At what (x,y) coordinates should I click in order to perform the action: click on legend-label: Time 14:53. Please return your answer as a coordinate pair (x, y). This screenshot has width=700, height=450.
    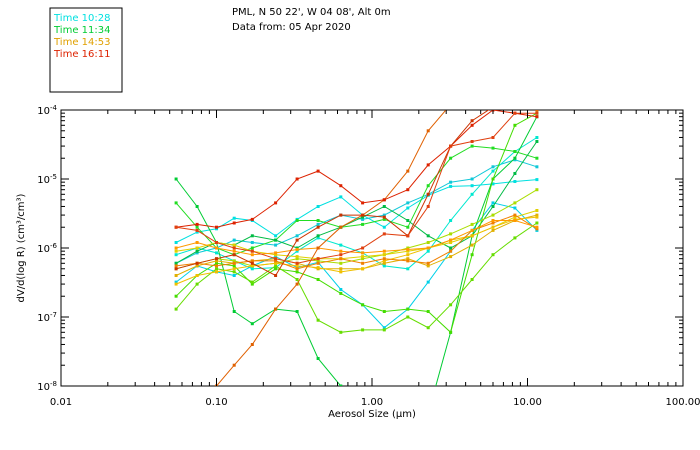
    Looking at the image, I should click on (81, 42).